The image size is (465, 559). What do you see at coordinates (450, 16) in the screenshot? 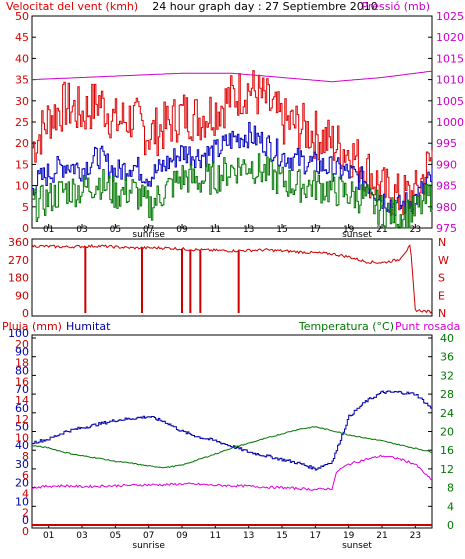
I see `pressure-y-tick-label: 1025` at bounding box center [450, 16].